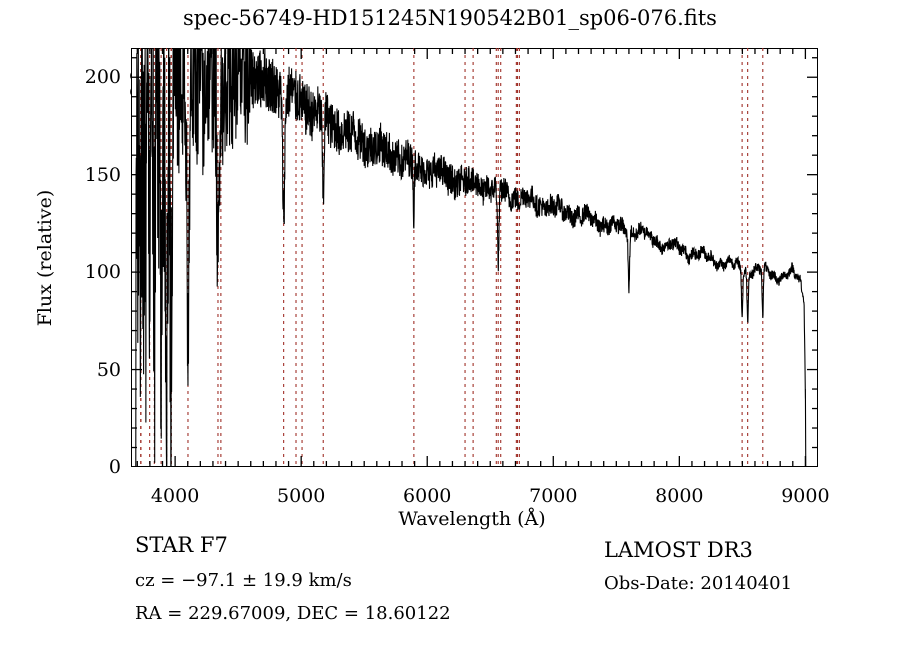  I want to click on y-tick-label: 0, so click(114, 467).